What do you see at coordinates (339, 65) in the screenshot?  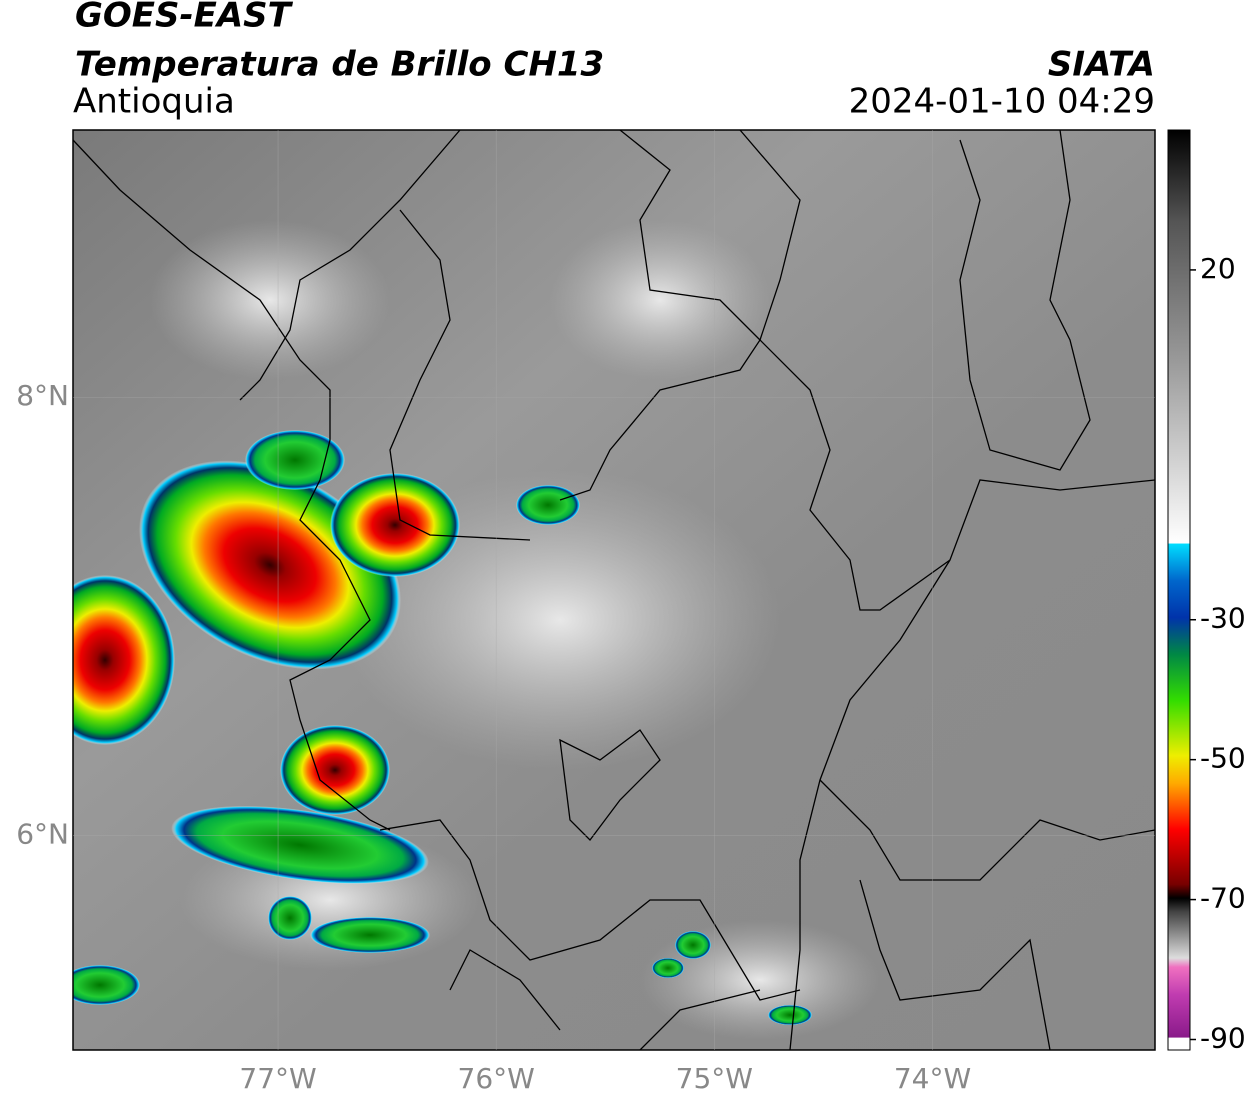 I see `subtitle: Temperatura de Brillo CH13` at bounding box center [339, 65].